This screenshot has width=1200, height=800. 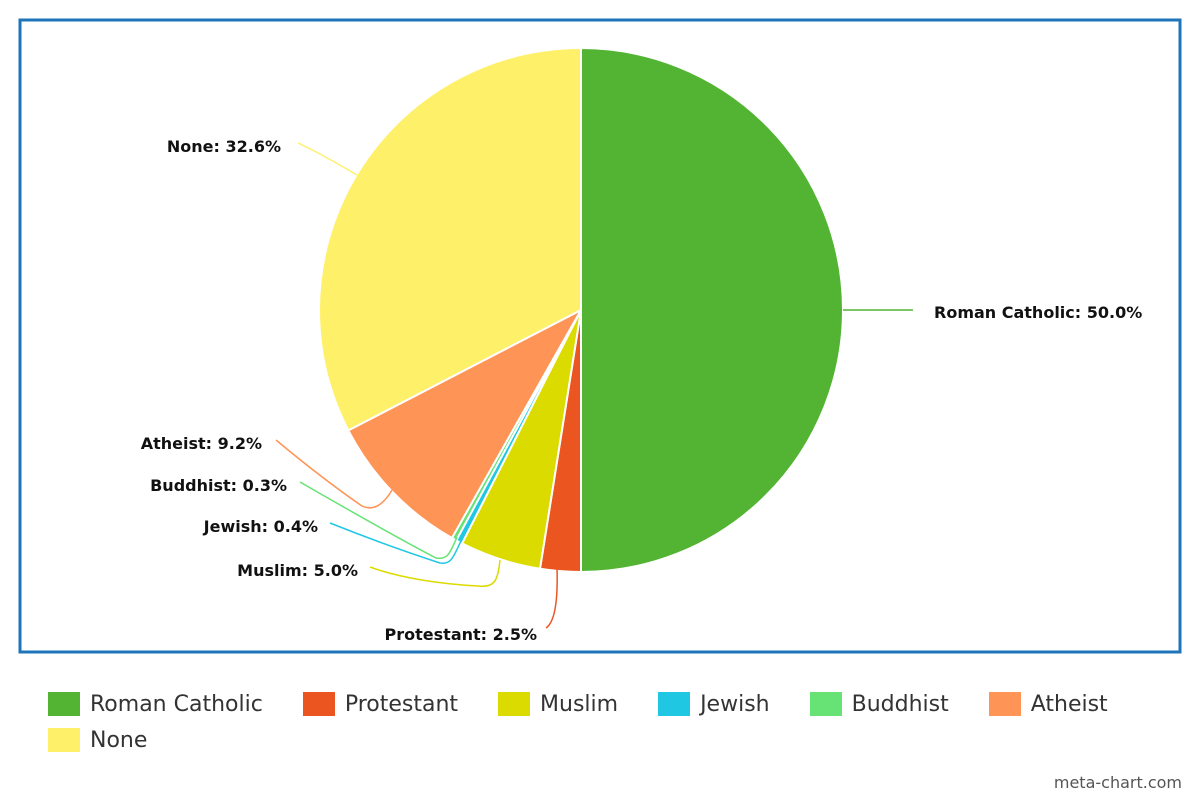 What do you see at coordinates (378, 520) in the screenshot?
I see `leader-line-buddhist` at bounding box center [378, 520].